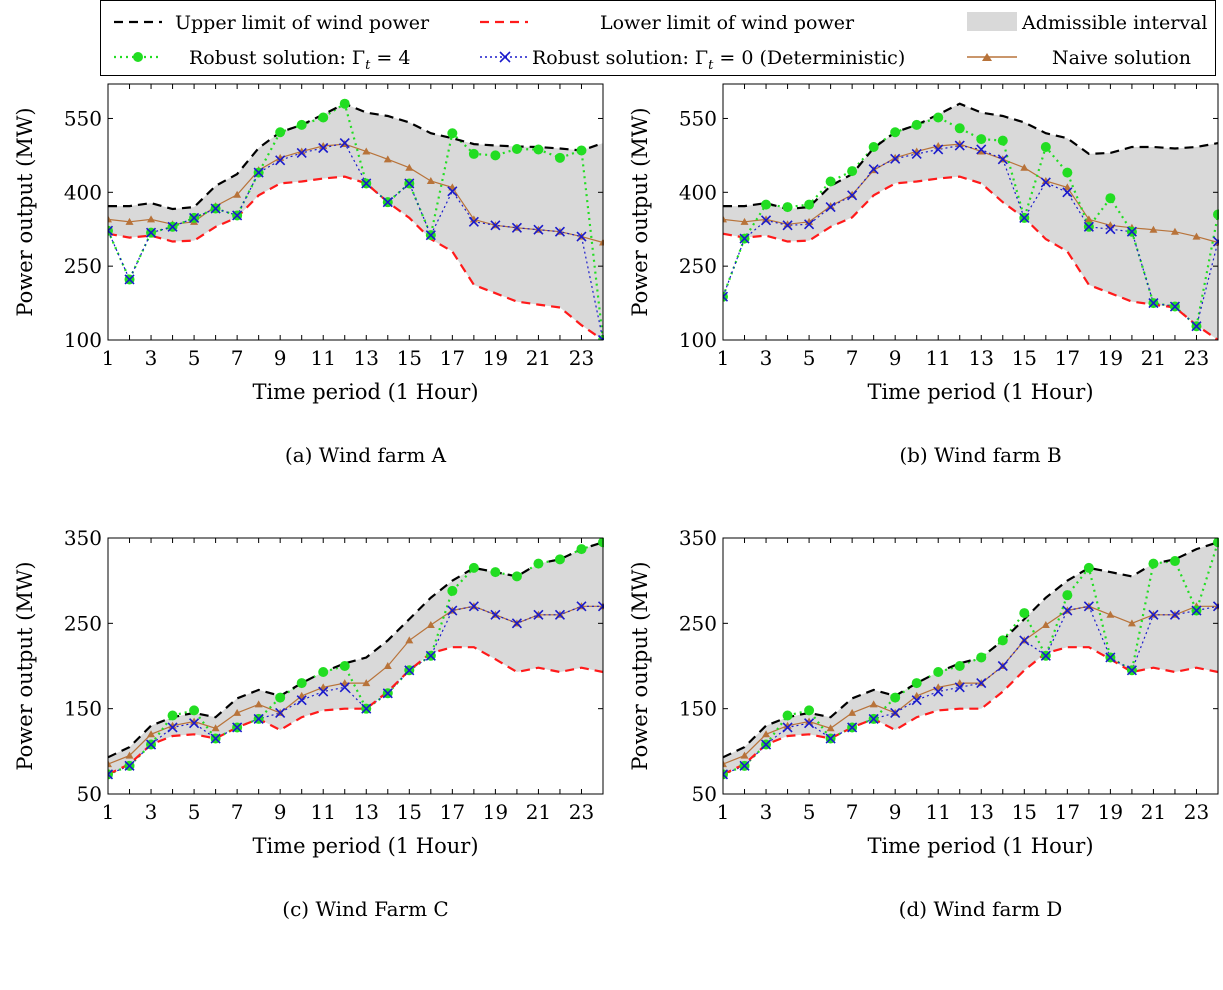 Image resolution: width=1223 pixels, height=990 pixels. I want to click on legend-frame, so click(658, 38).